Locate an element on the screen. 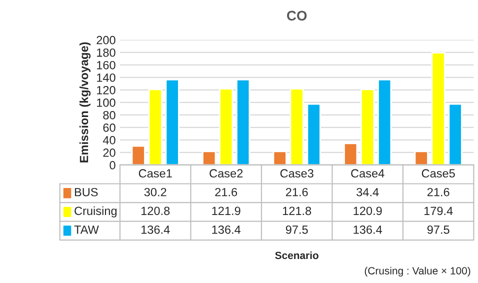 Image resolution: width=478 pixels, height=283 pixels. legend-label: BUS is located at coordinates (86, 192).